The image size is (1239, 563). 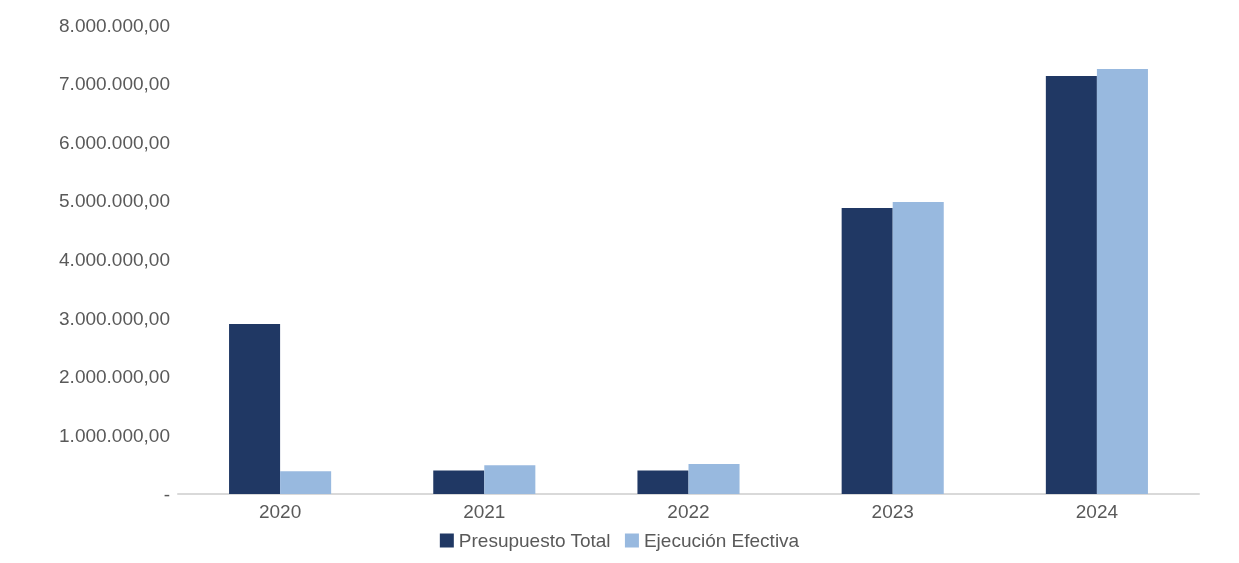 I want to click on y-tick-label: 1.000.000,00, so click(x=114, y=435).